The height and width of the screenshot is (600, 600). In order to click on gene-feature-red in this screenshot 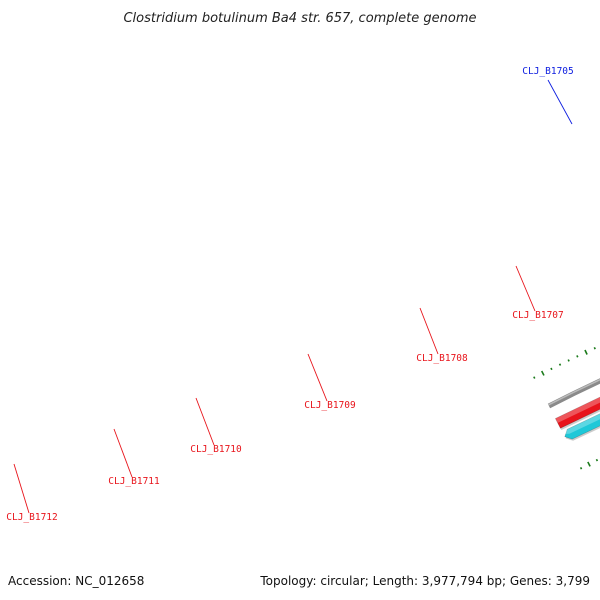, I will do `click(577, 412)`.